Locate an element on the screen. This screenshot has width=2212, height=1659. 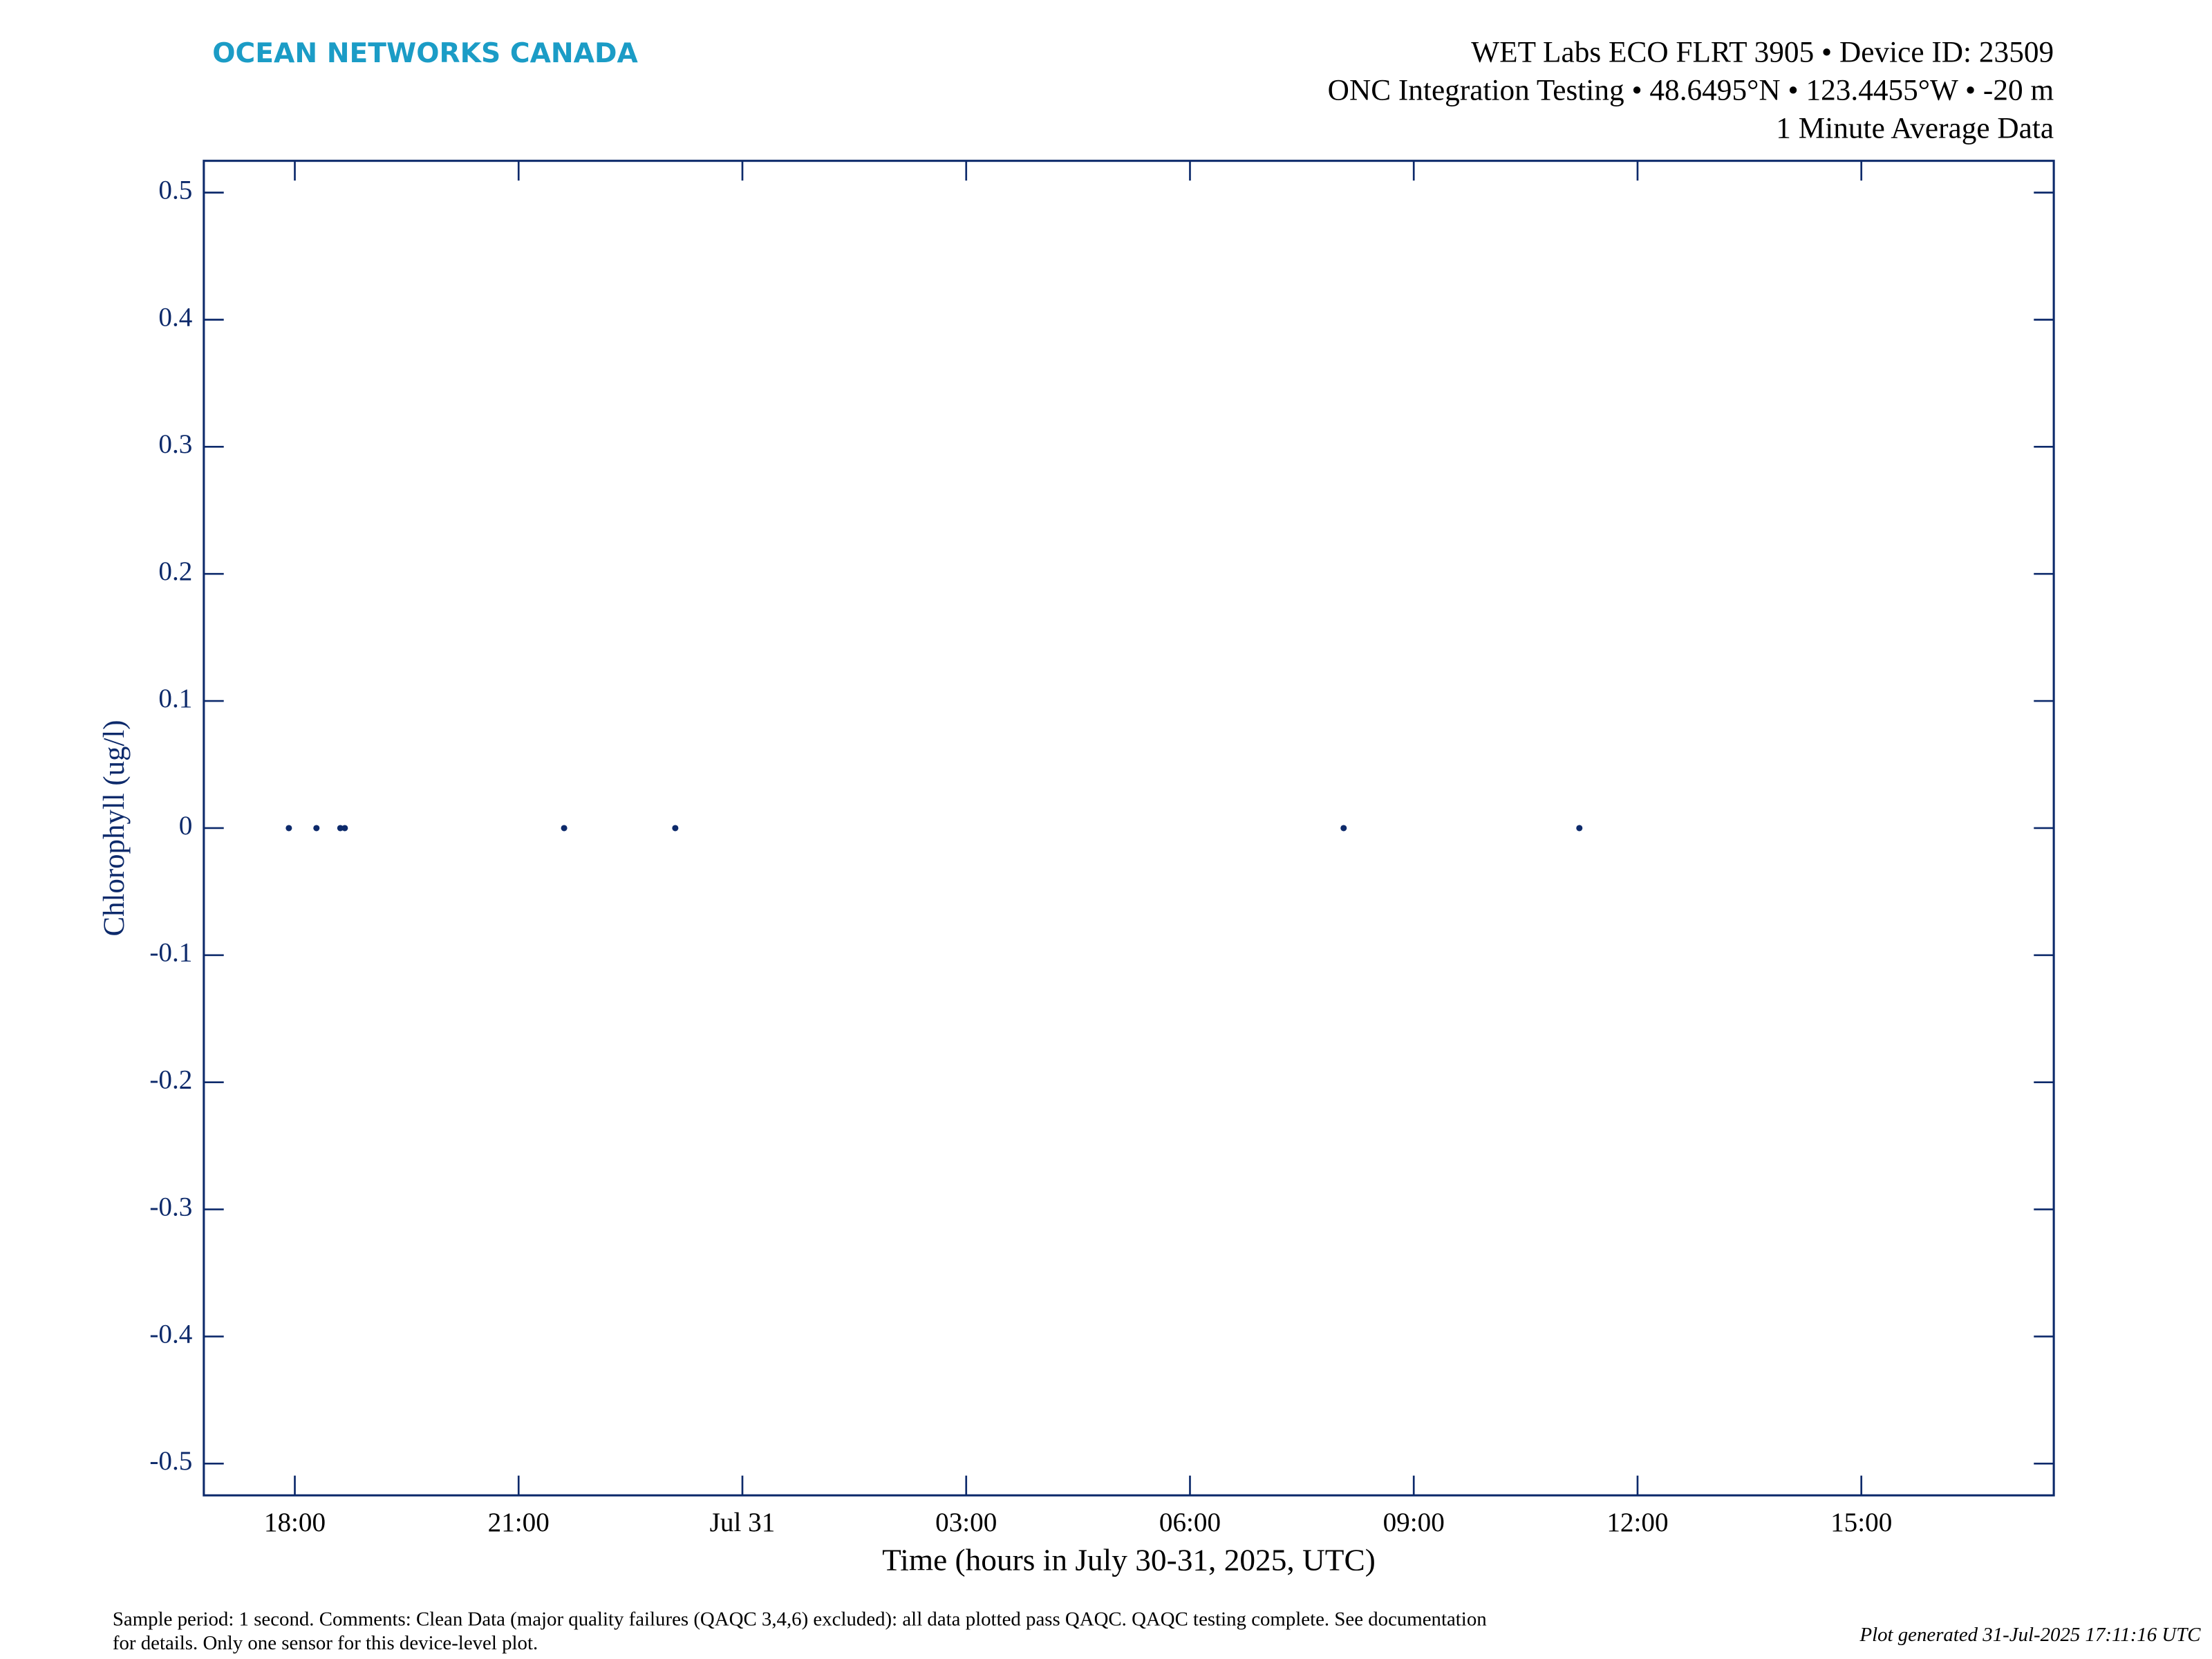
x-tick-label: 18:00 is located at coordinates (295, 1522).